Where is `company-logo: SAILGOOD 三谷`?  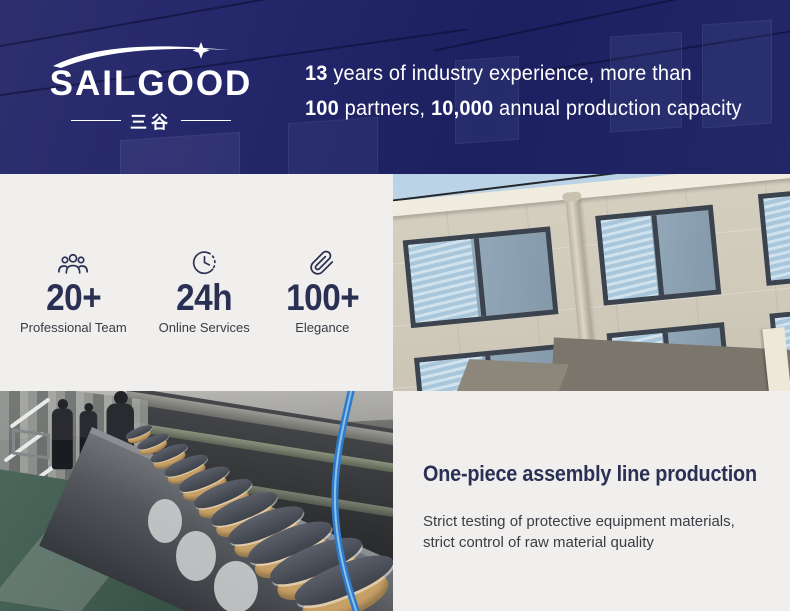
company-logo: SAILGOOD 三谷 is located at coordinates (151, 87).